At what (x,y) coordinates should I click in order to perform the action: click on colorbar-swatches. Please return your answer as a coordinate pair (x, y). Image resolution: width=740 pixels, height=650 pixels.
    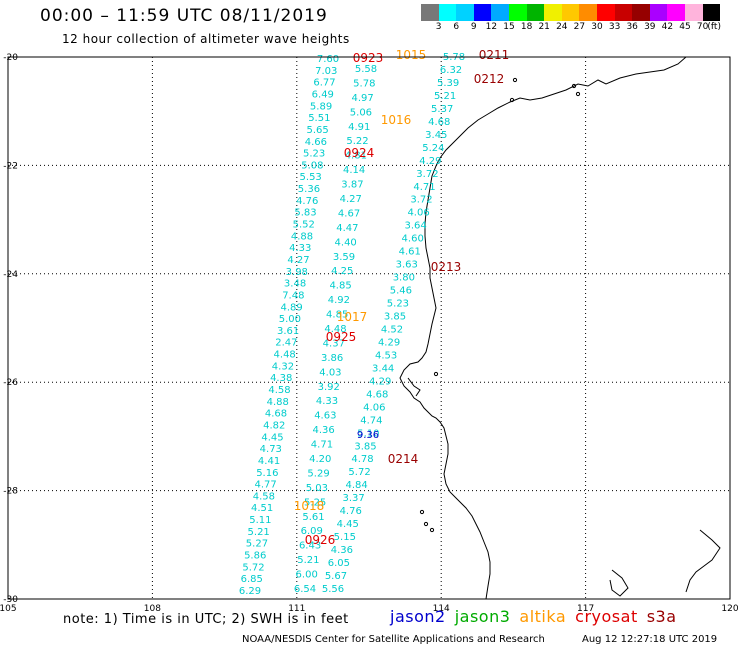
    Looking at the image, I should click on (580, 12).